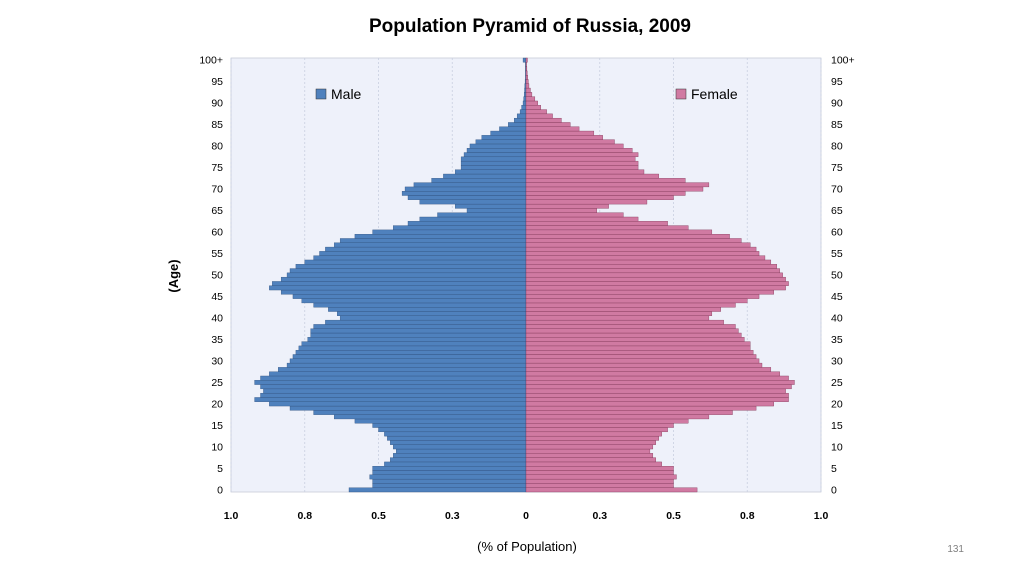 The image size is (1024, 576). What do you see at coordinates (217, 276) in the screenshot?
I see `y-tick-label: 50` at bounding box center [217, 276].